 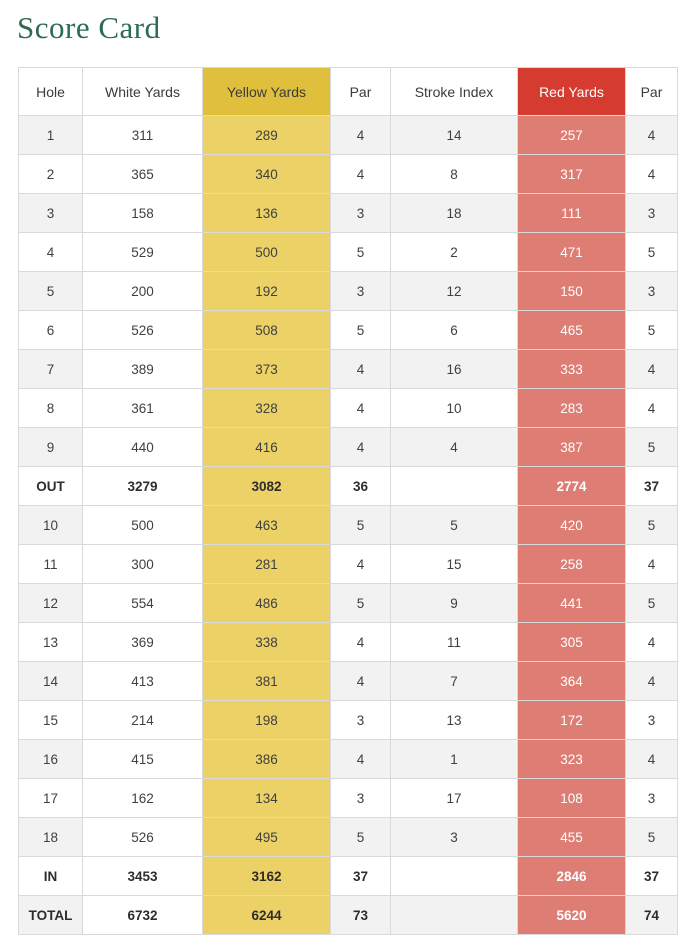 What do you see at coordinates (454, 174) in the screenshot?
I see `cell-stroke-index: 8` at bounding box center [454, 174].